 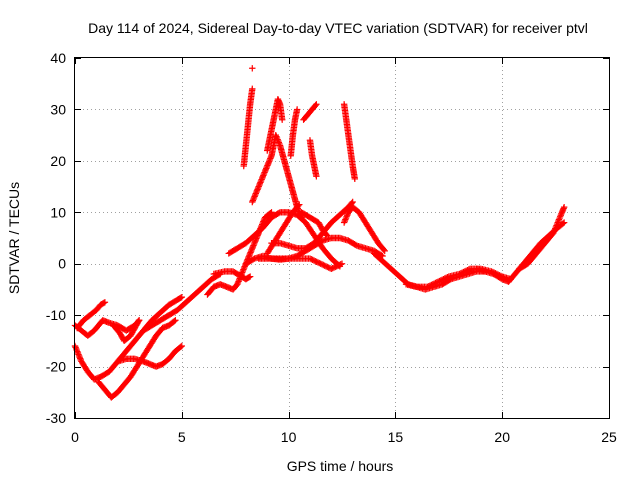 What do you see at coordinates (14, 238) in the screenshot?
I see `y-axis-title: SDTVAR / TECUs` at bounding box center [14, 238].